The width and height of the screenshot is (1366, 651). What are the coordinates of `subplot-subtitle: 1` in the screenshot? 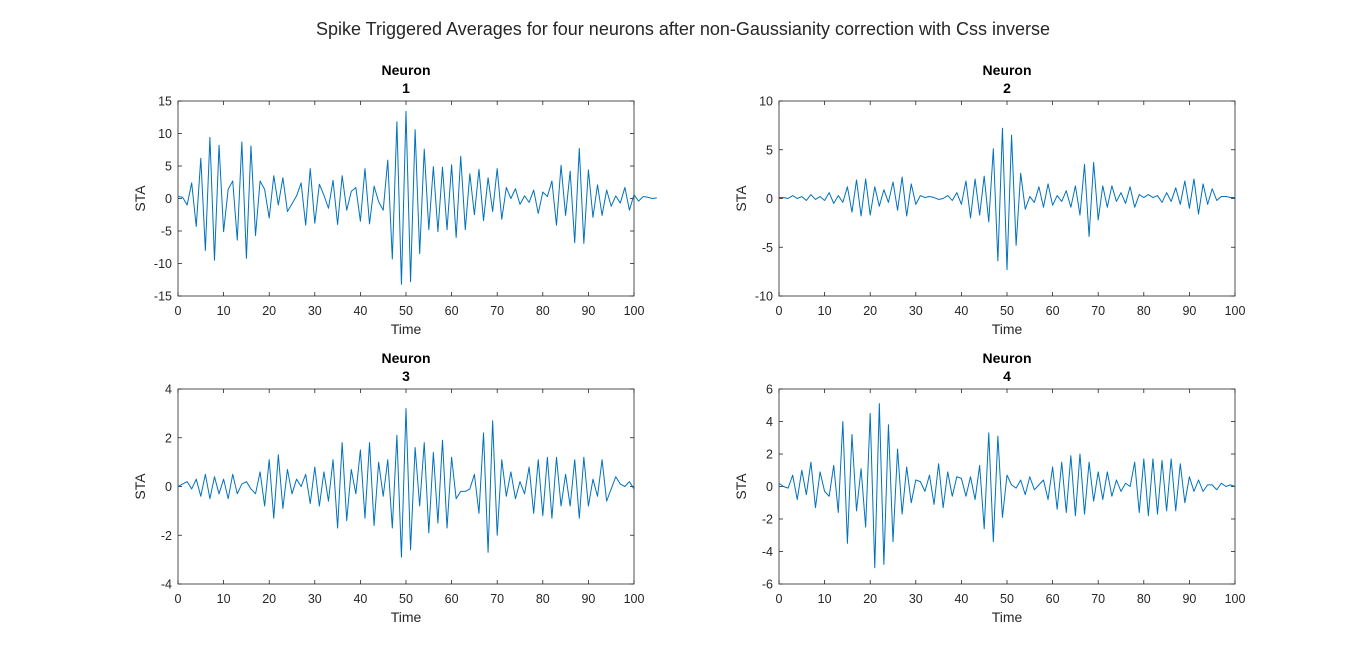 It's located at (406, 88).